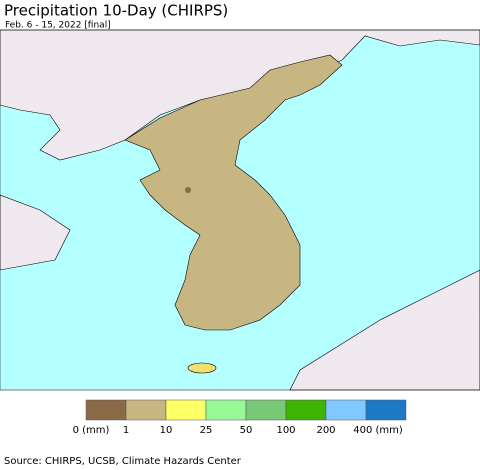  I want to click on subtitle: Feb. 6 - 15, 2022 [final], so click(58, 26).